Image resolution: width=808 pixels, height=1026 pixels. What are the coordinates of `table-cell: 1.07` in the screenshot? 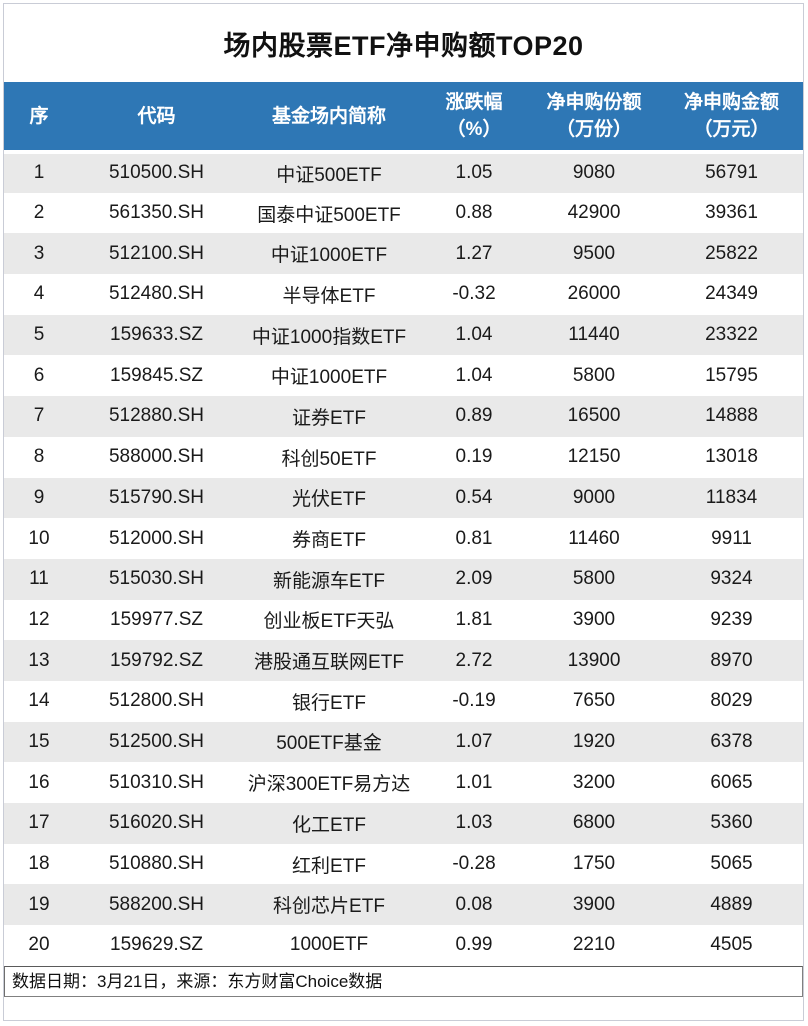 It's located at (474, 742).